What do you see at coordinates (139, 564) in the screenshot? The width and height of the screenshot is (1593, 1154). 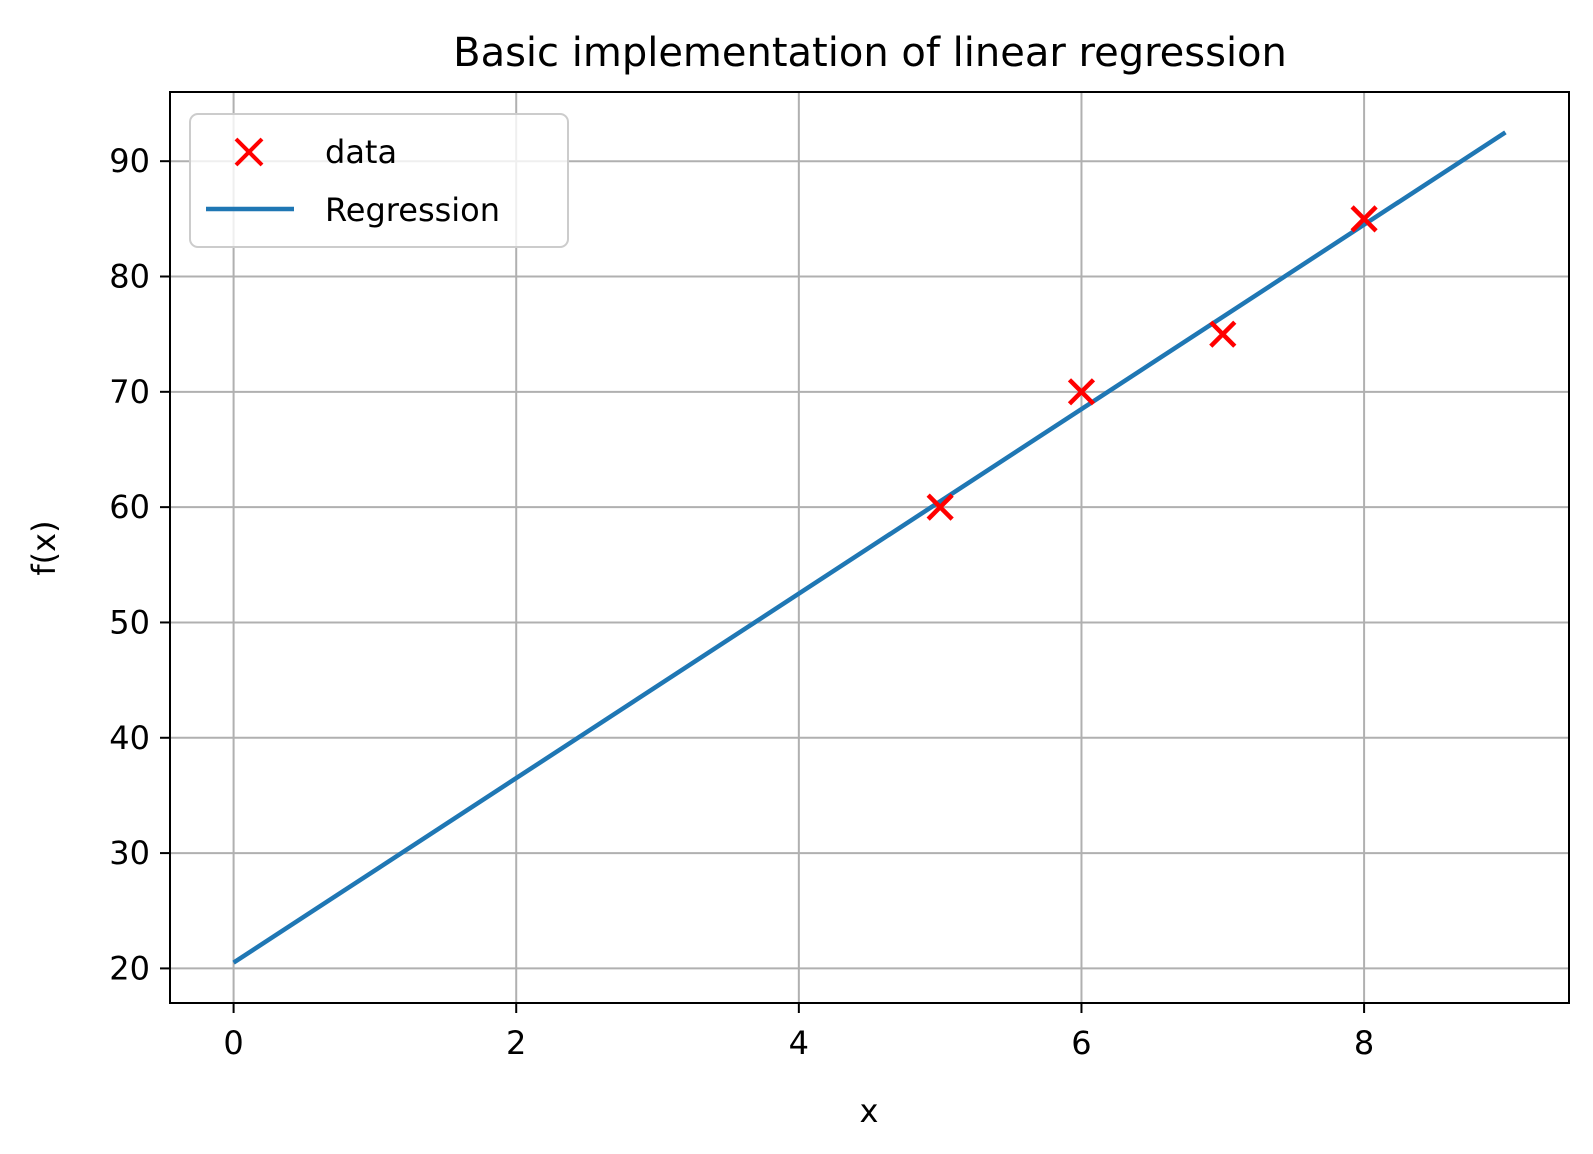 I see `y-axis-ticks: 20 30 40 50 60 70 80 90` at bounding box center [139, 564].